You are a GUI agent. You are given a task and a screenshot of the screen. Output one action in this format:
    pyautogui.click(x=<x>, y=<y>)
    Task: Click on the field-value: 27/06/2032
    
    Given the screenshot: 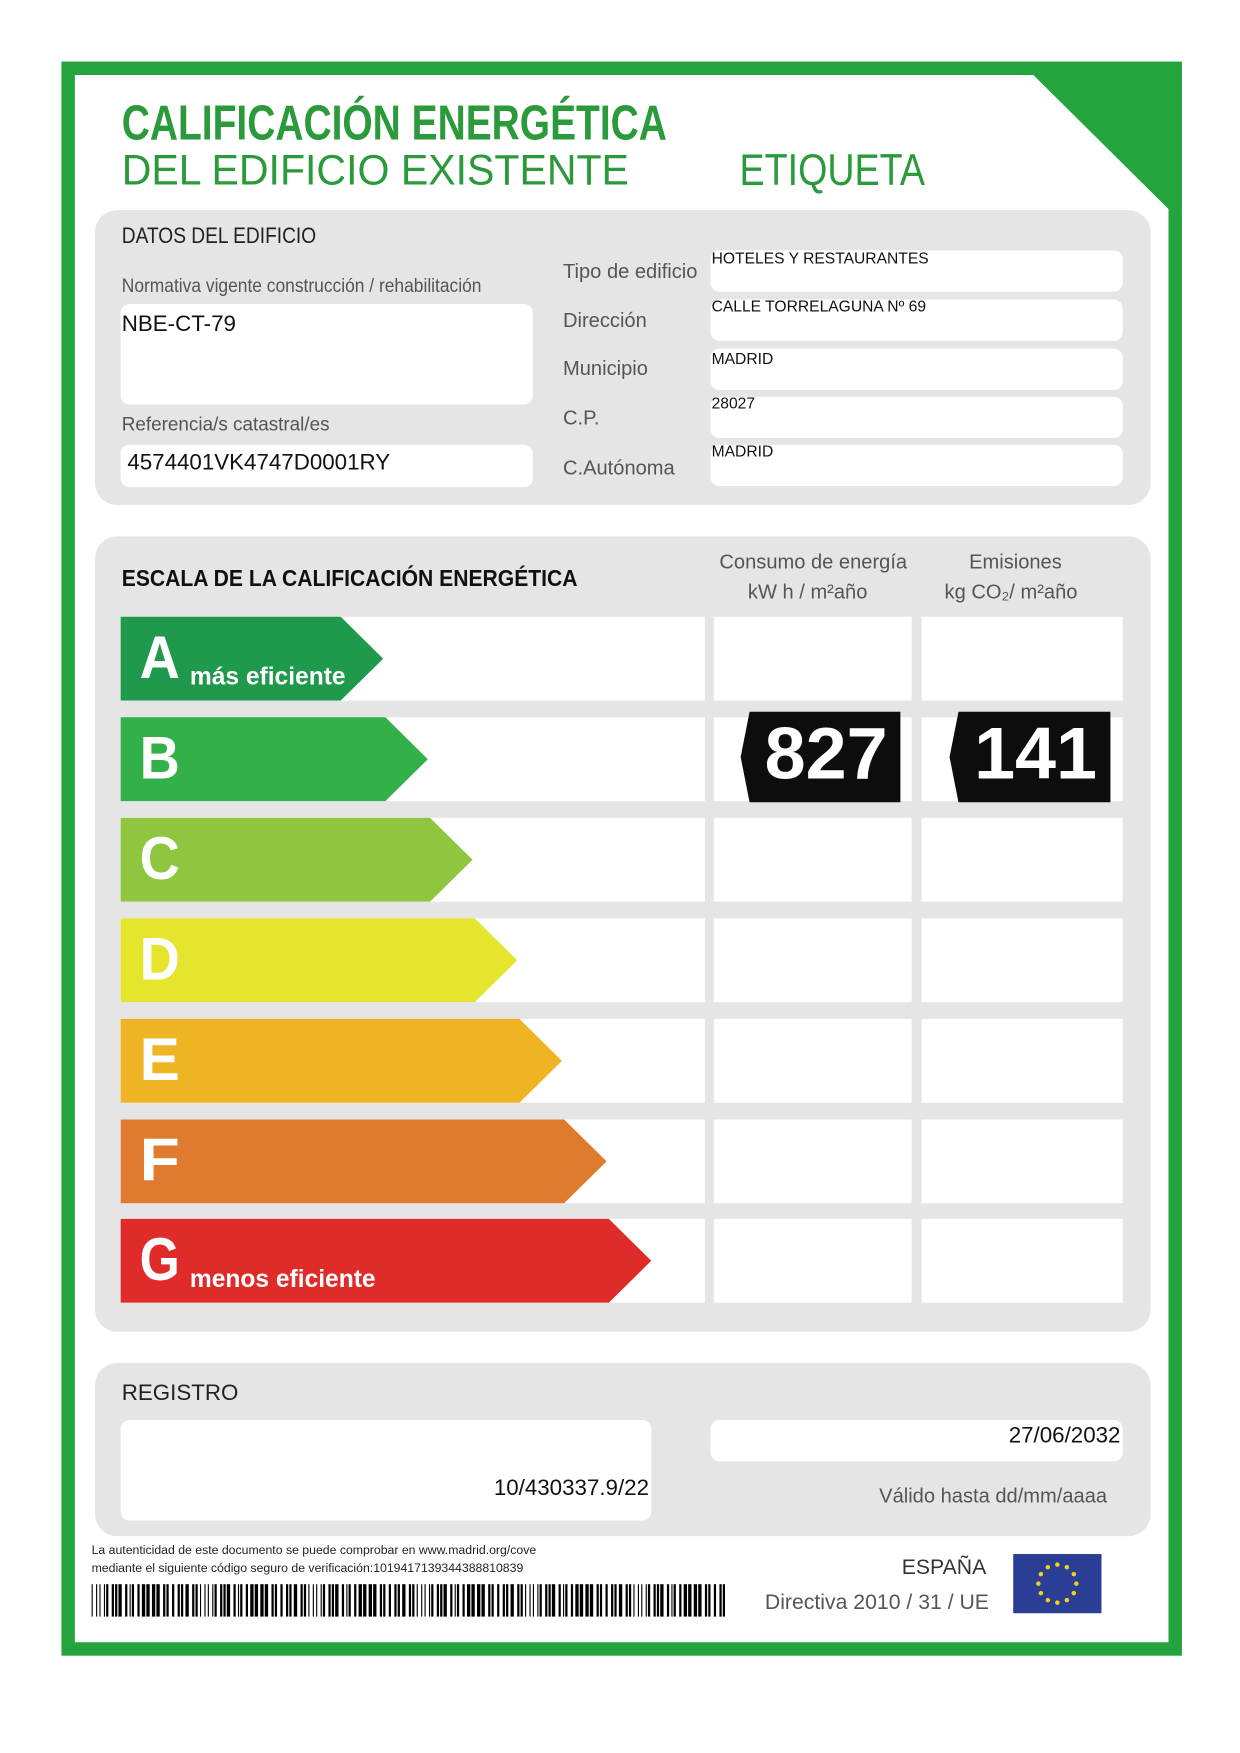 What is the action you would take?
    pyautogui.click(x=1065, y=1435)
    